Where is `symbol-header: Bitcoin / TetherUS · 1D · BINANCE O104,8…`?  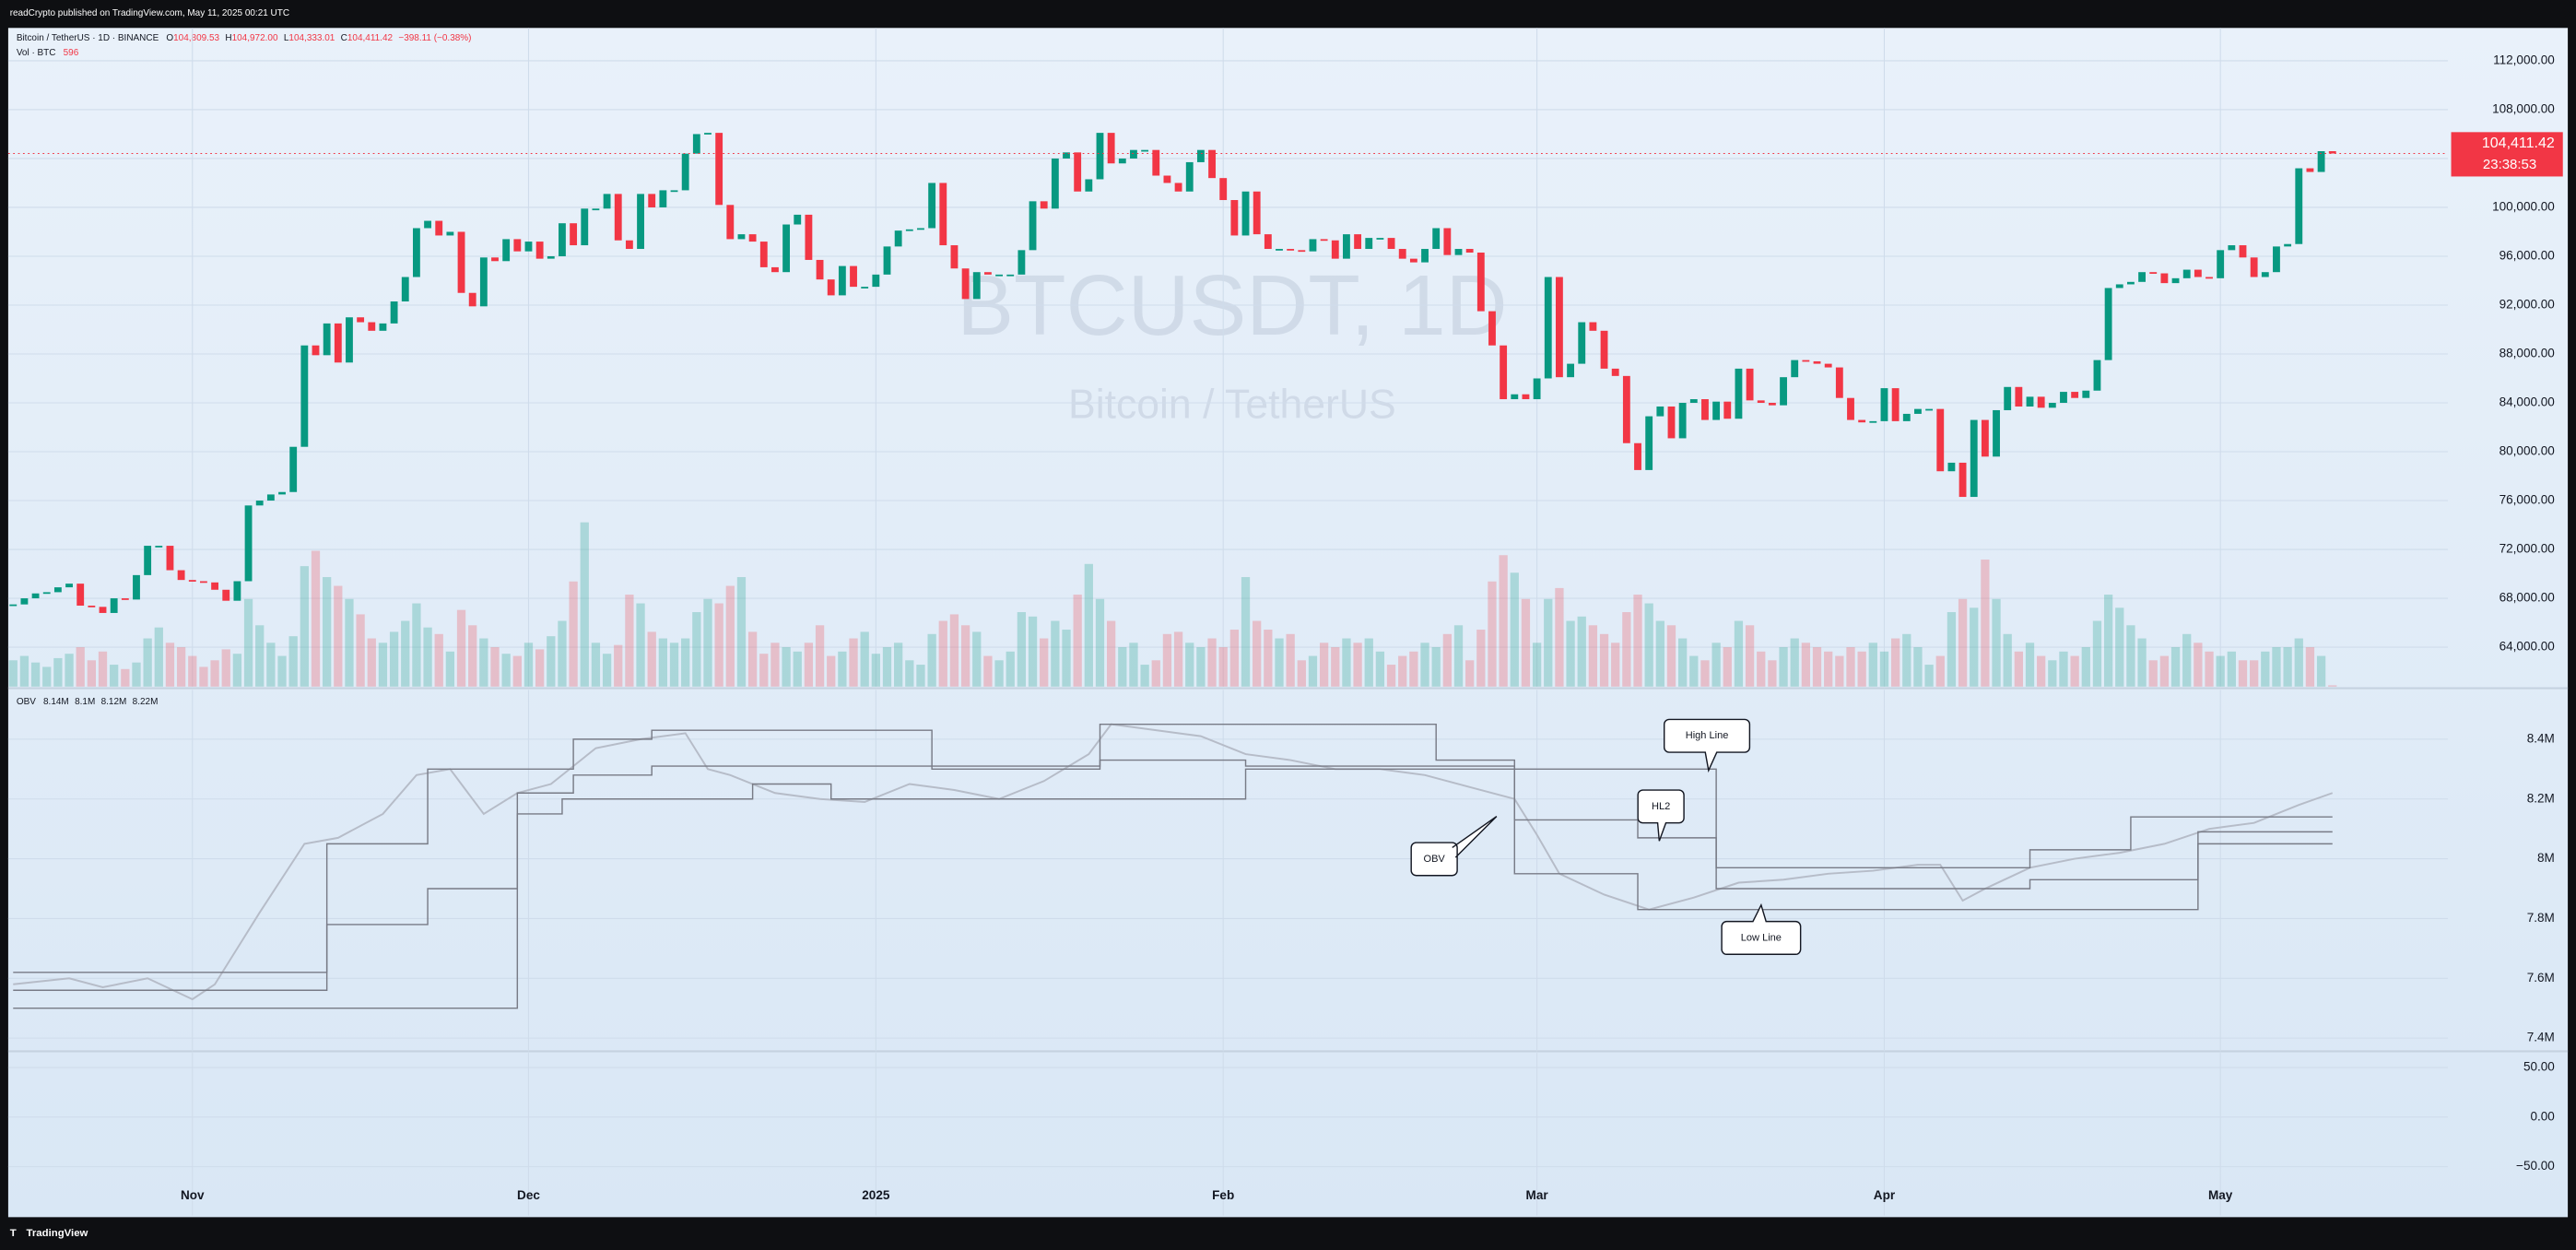
symbol-header: Bitcoin / TetherUS · 1D · BINANCE O104,8… is located at coordinates (245, 38).